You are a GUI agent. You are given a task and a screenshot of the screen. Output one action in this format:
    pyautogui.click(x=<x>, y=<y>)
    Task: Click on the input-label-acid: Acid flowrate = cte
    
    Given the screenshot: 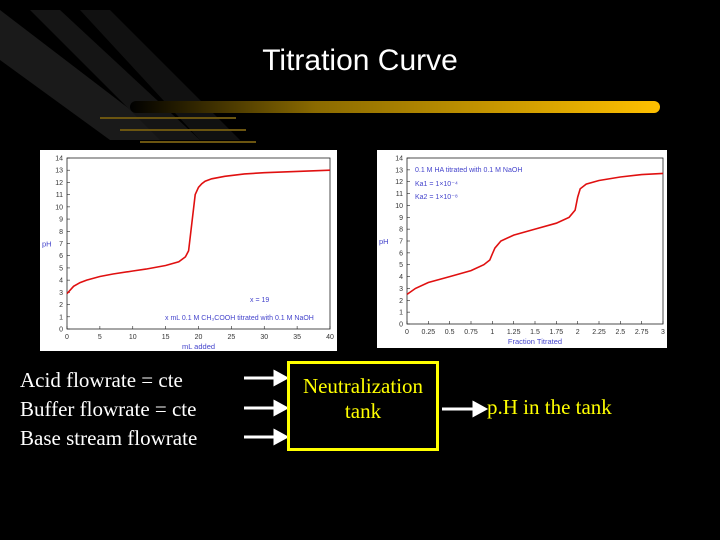 What is the action you would take?
    pyautogui.click(x=101, y=380)
    